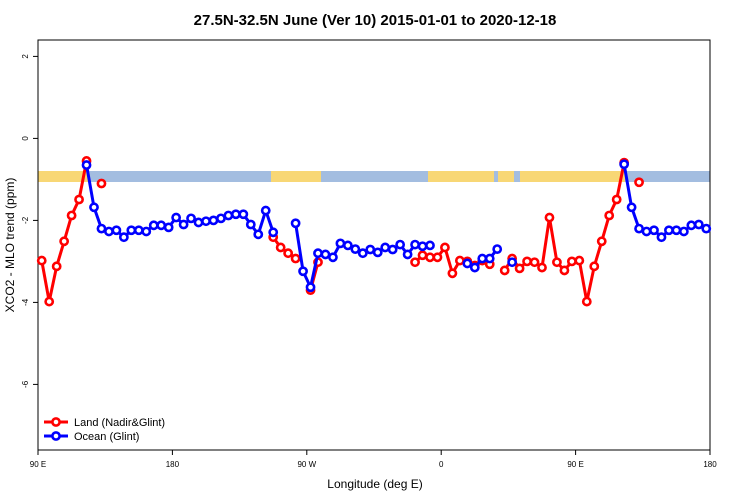 Image resolution: width=750 pixels, height=500 pixels. I want to click on legend-label: Land (Nadir&Glint), so click(119, 423).